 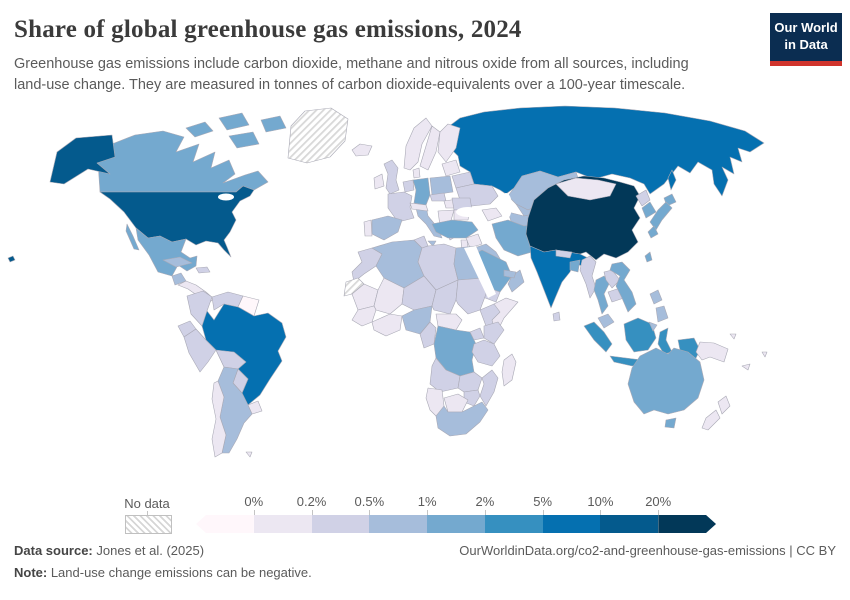 What do you see at coordinates (640, 335) in the screenshot?
I see `country-indonesia-borneo` at bounding box center [640, 335].